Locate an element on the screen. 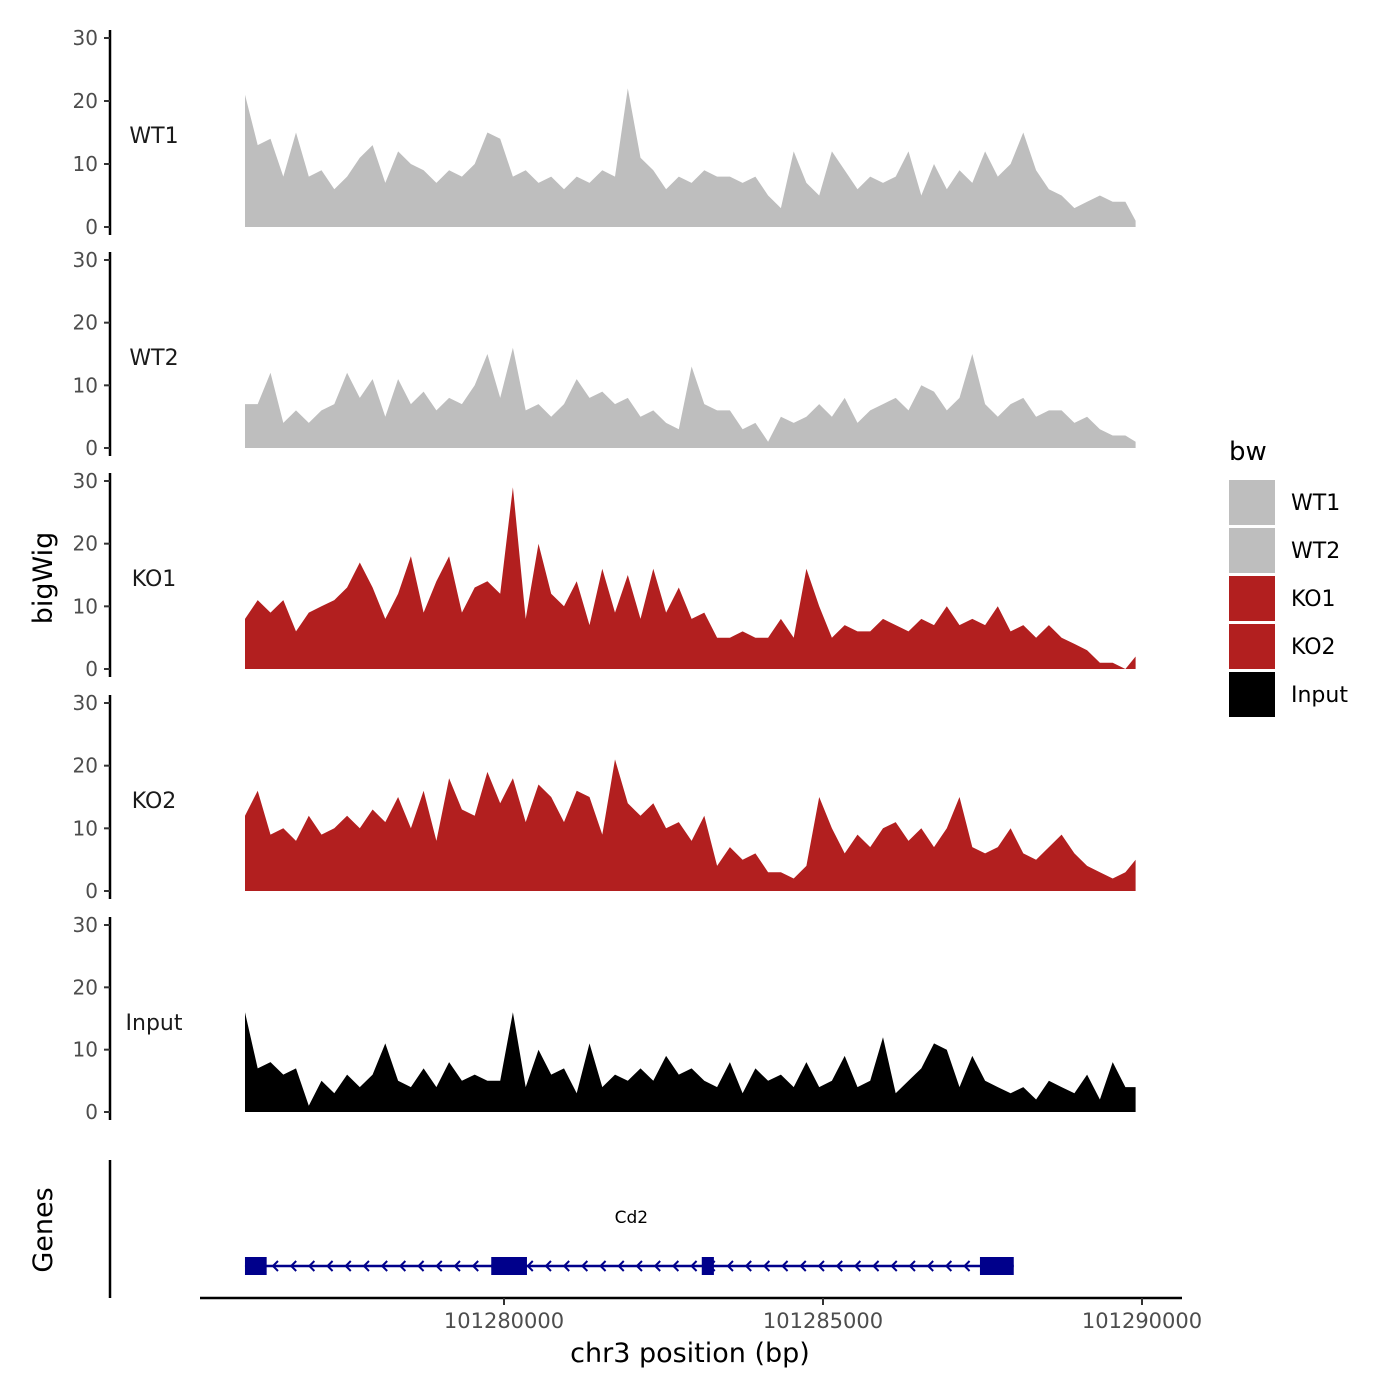 The image size is (1400, 1400). gene-track-title: Genes is located at coordinates (43, 1229).